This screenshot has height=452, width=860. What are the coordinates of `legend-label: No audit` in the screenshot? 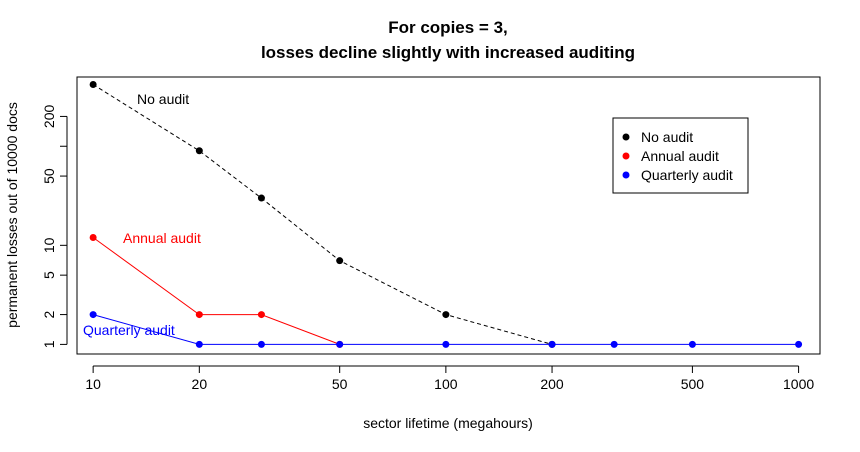 It's located at (667, 137).